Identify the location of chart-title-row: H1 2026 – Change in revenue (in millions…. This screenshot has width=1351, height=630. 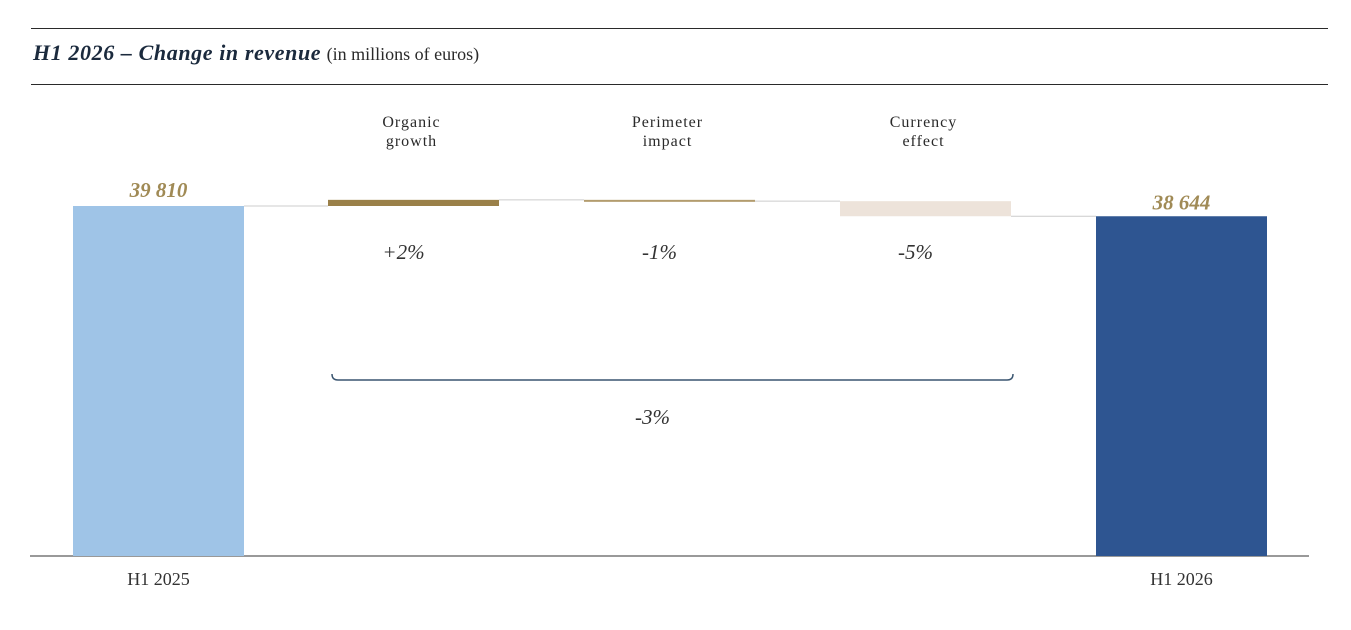
(256, 53).